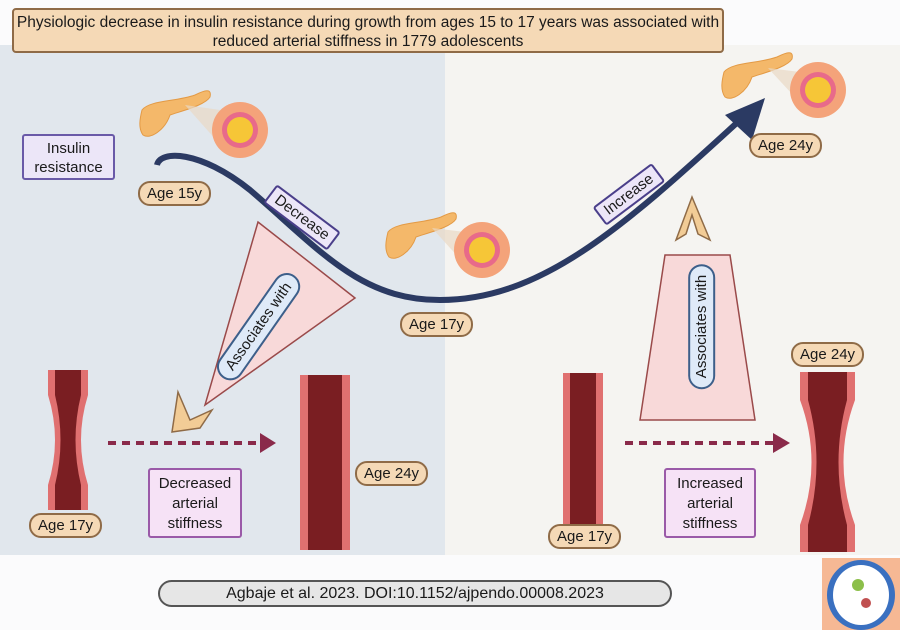  I want to click on right-age-17-badge: Age 17y, so click(585, 536).